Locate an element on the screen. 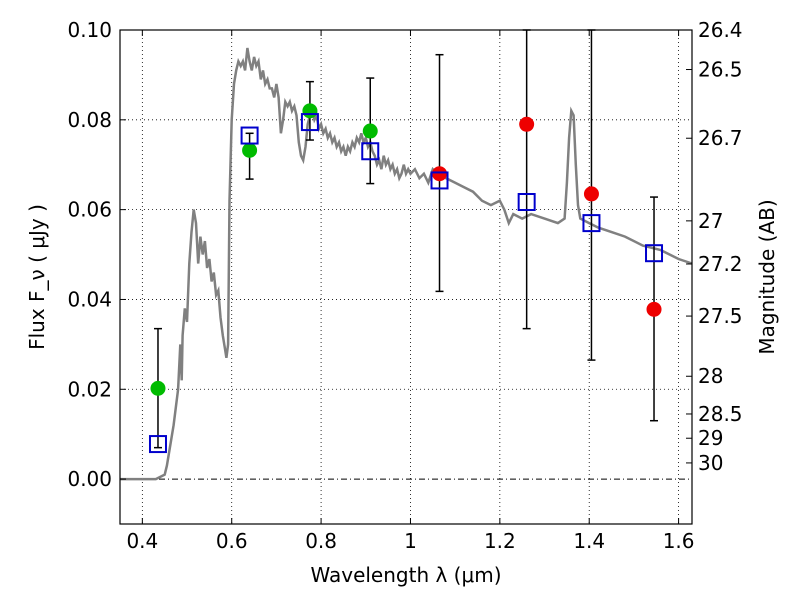 Image resolution: width=800 pixels, height=600 pixels. y-right-axis-label: Magnitude (AB) is located at coordinates (767, 276).